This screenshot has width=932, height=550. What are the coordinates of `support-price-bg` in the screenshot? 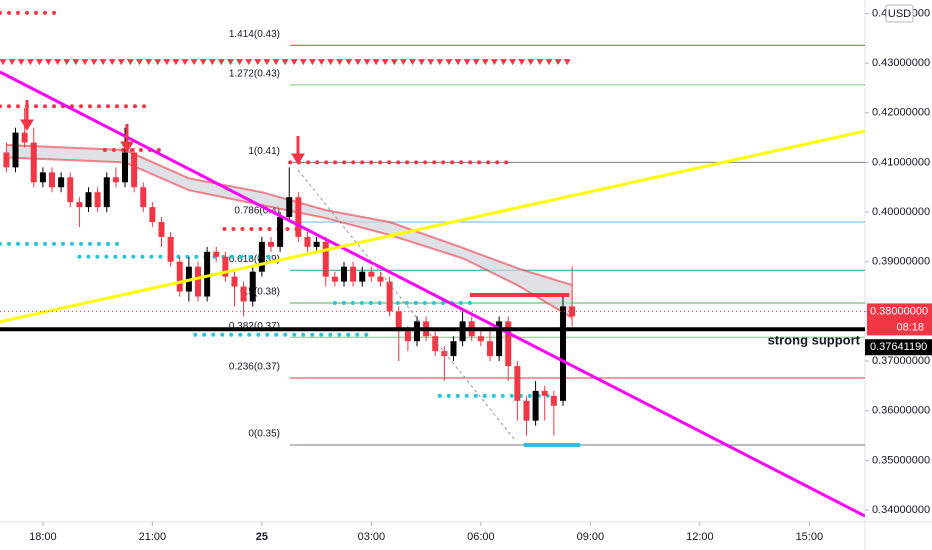 It's located at (898, 347).